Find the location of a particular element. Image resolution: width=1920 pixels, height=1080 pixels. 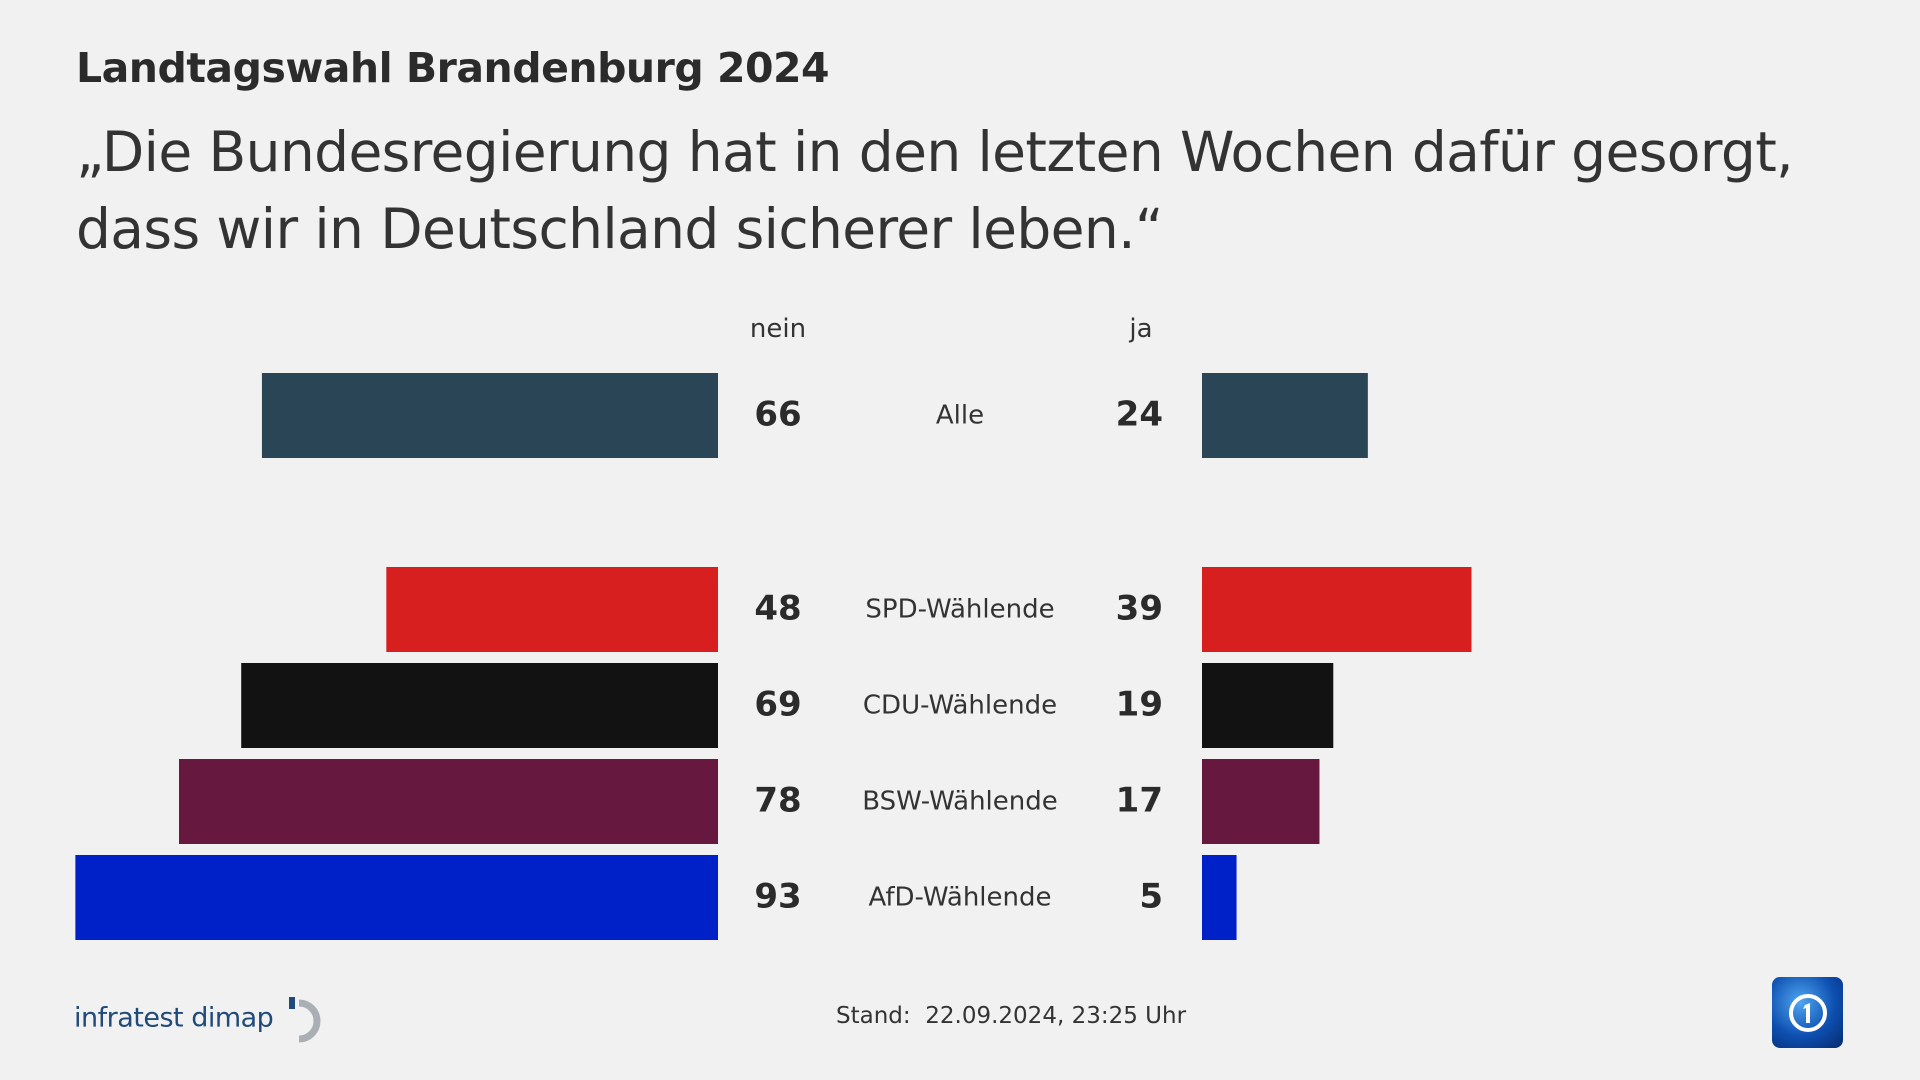

value-nein-2: 69 is located at coordinates (777, 705).